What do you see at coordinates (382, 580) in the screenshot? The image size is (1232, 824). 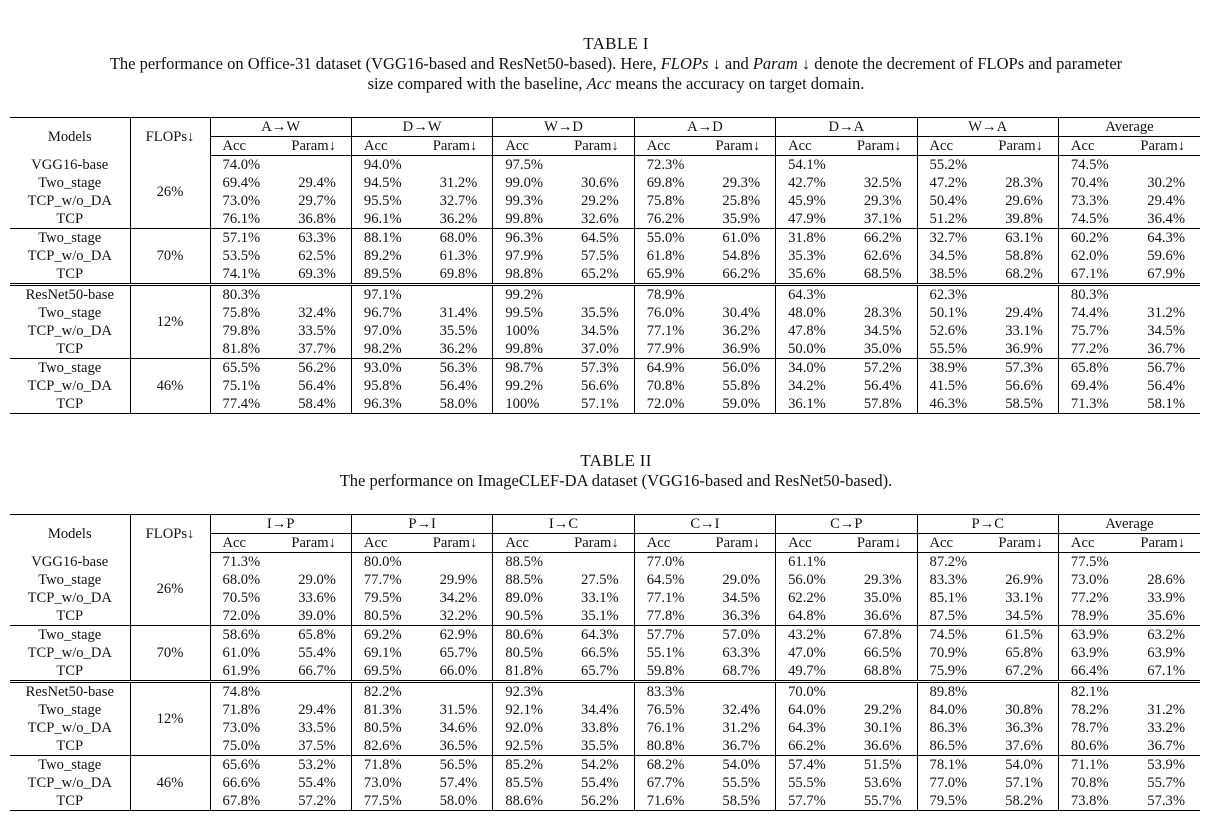 I see `acc-value: 77.7%` at bounding box center [382, 580].